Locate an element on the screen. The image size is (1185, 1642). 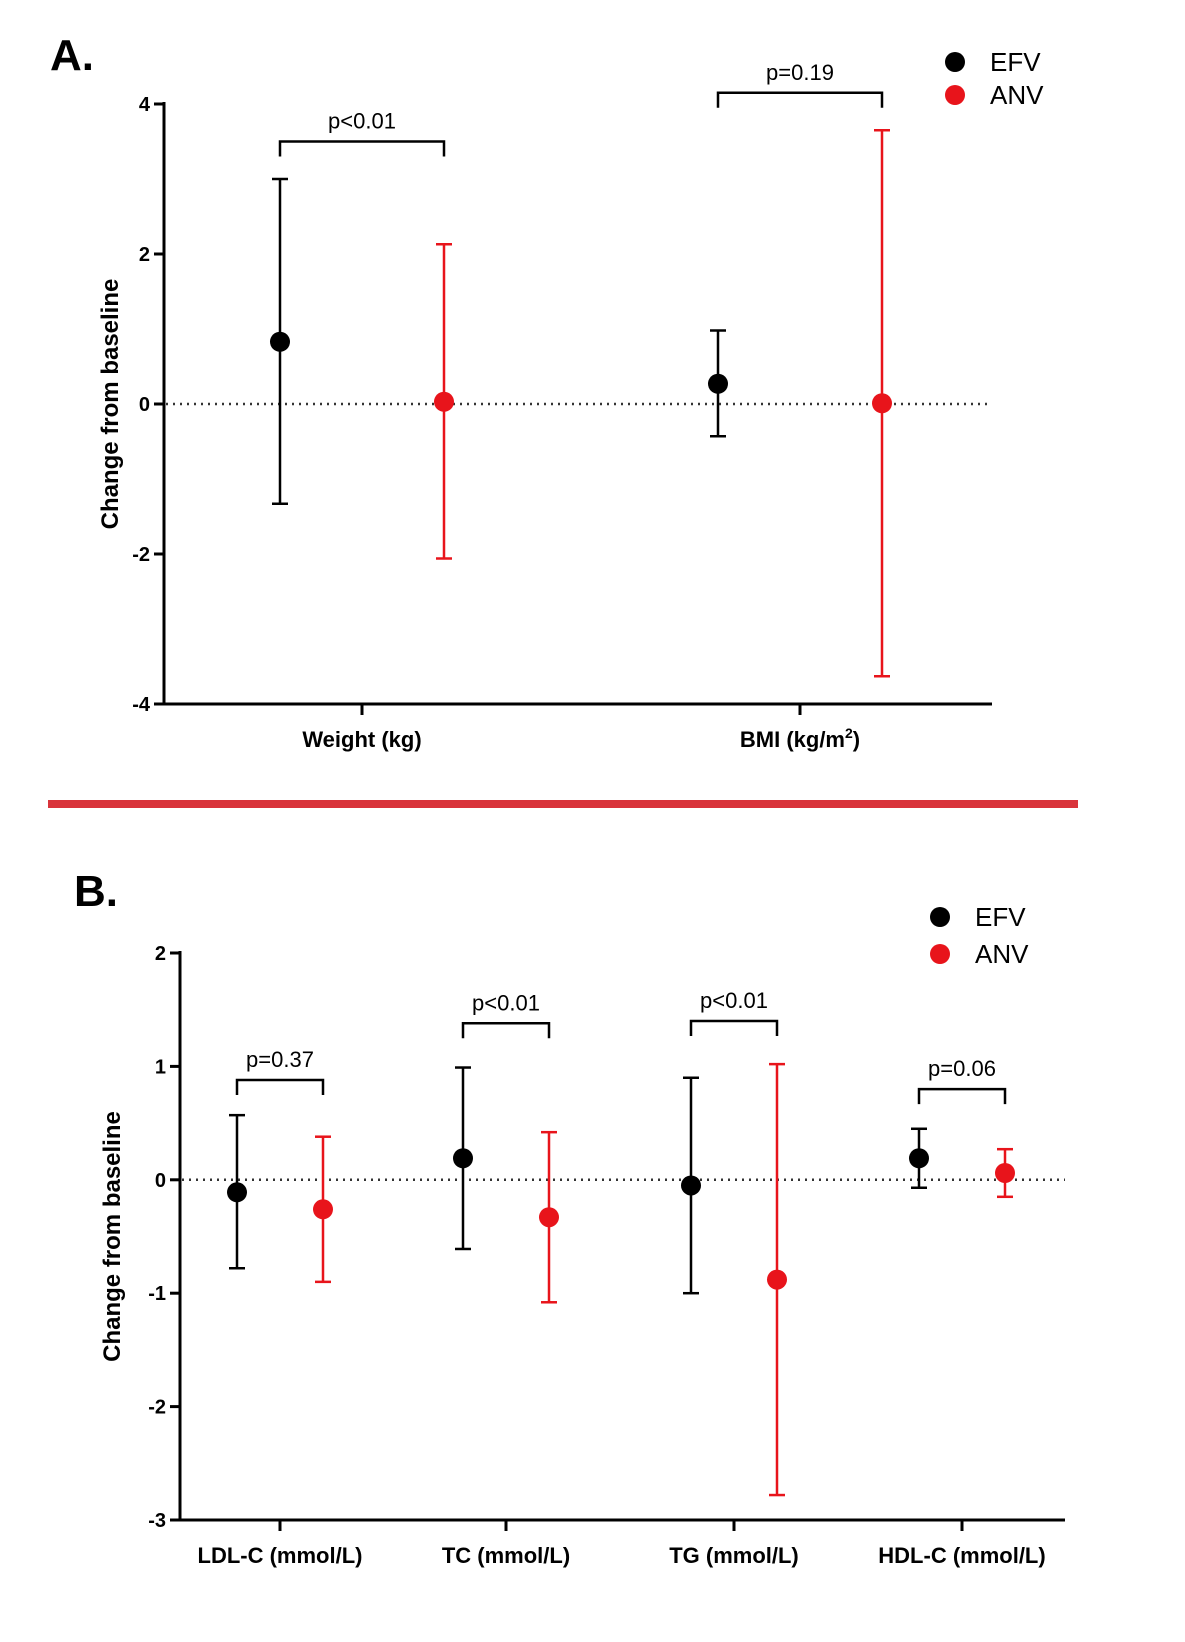
y-tick-label: 1 is located at coordinates (160, 1067).